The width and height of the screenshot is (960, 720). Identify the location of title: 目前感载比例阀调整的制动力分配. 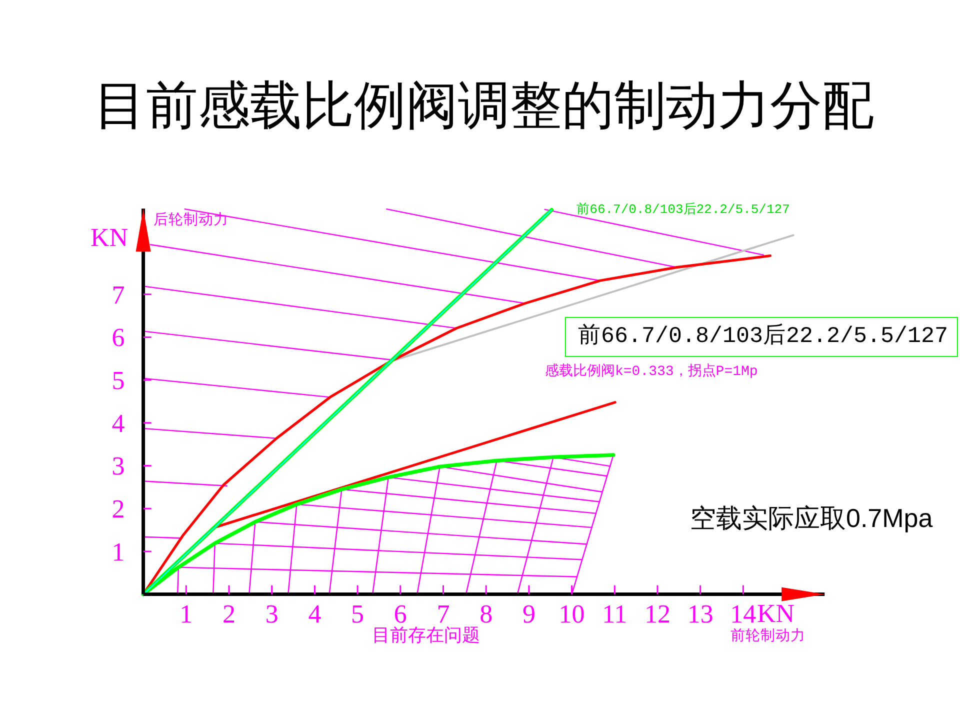
(484, 106).